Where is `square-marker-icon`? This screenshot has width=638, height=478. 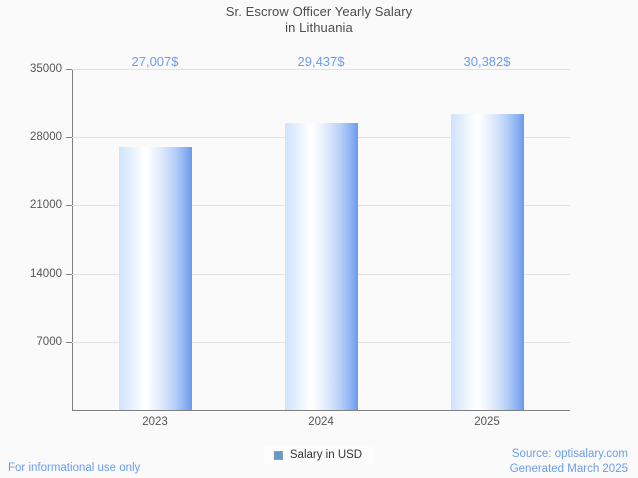
square-marker-icon is located at coordinates (278, 455).